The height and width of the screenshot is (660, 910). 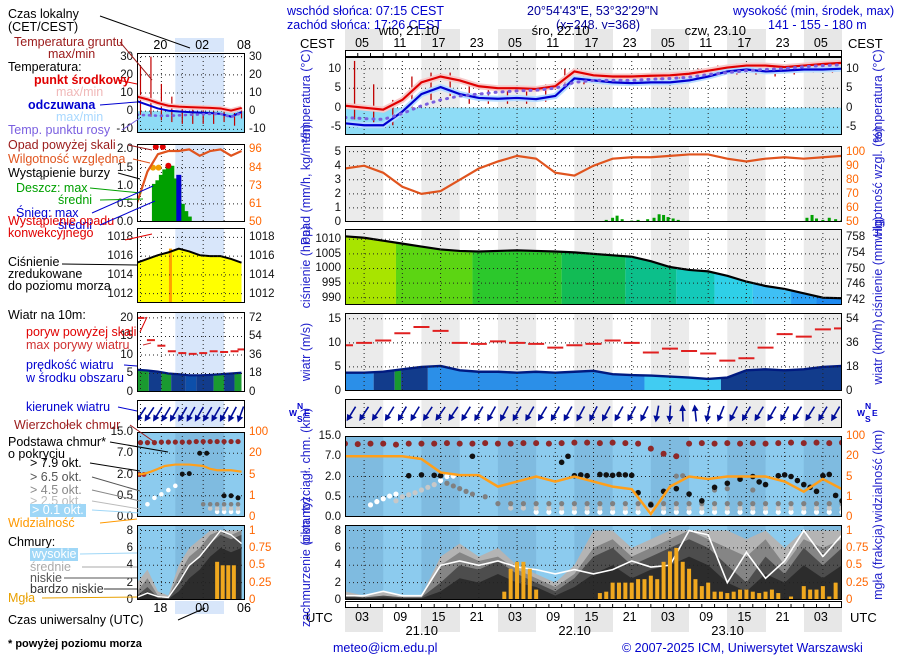 What do you see at coordinates (68, 407) in the screenshot?
I see `legend-item: kierunek wiatru` at bounding box center [68, 407].